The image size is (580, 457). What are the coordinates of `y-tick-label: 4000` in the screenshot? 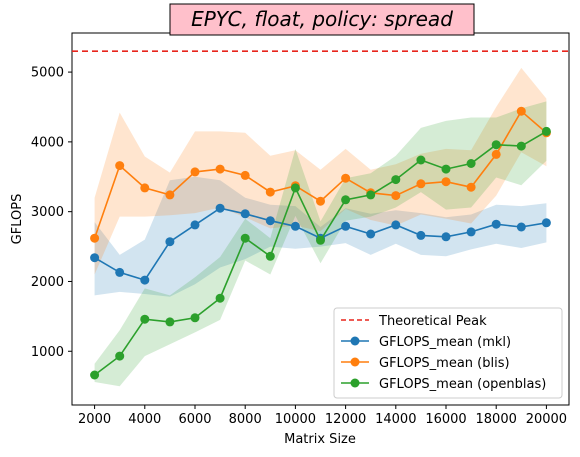 It's located at (47, 142).